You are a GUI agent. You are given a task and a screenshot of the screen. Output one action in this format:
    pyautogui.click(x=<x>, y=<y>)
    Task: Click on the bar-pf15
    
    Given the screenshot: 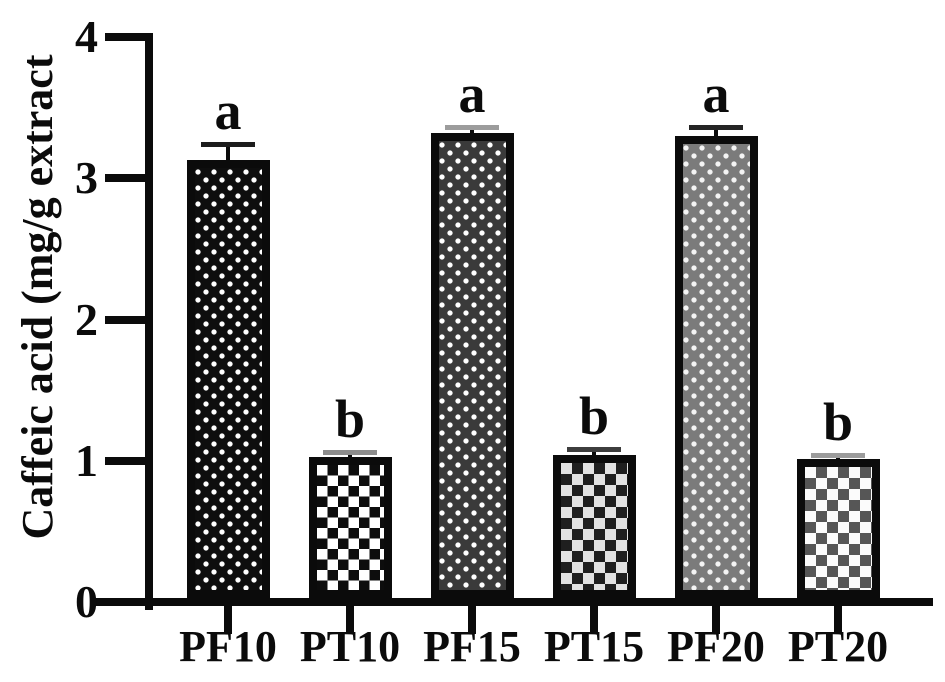 What is the action you would take?
    pyautogui.click(x=472, y=365)
    